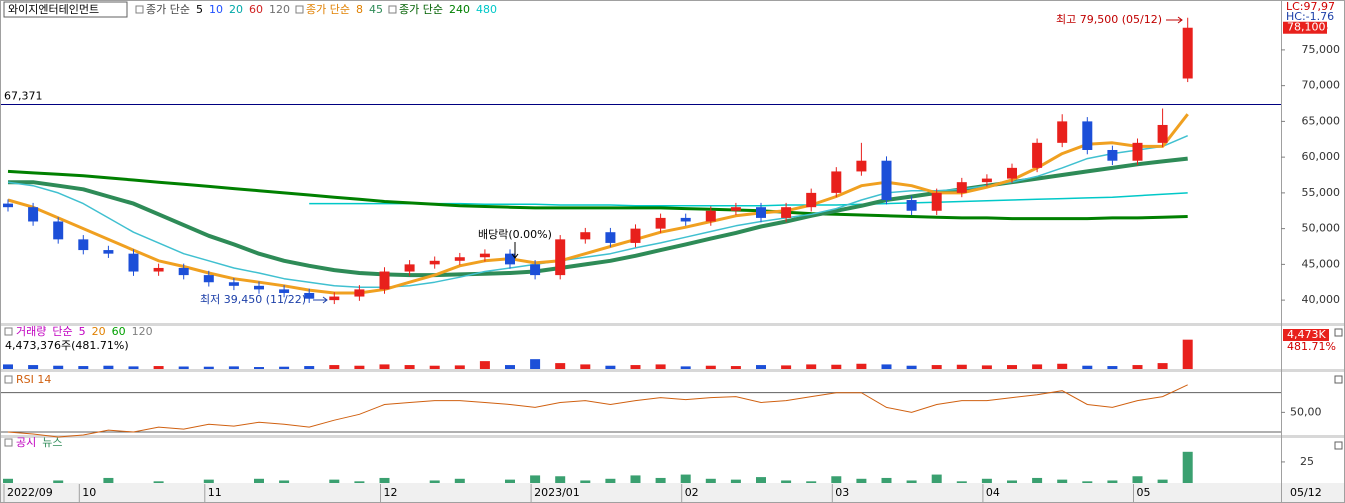  Describe the element at coordinates (1310, 6) in the screenshot. I see `side-label: LC:97,97` at that location.